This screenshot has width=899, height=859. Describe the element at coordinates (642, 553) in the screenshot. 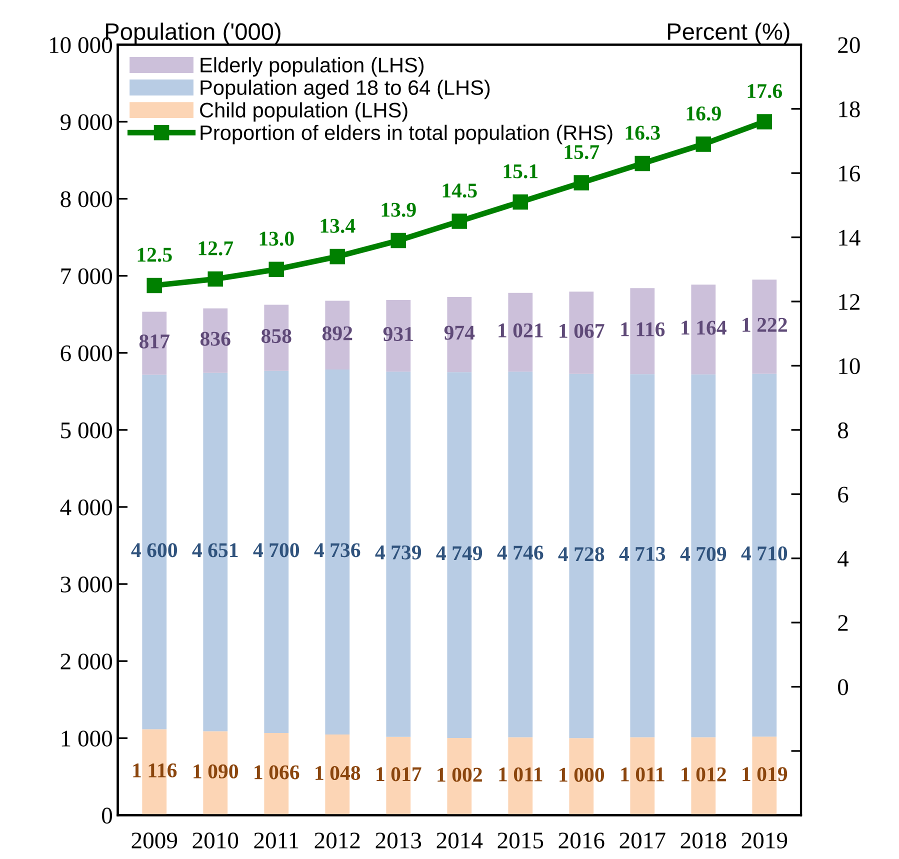

I see `data-label: 4 713` at that location.